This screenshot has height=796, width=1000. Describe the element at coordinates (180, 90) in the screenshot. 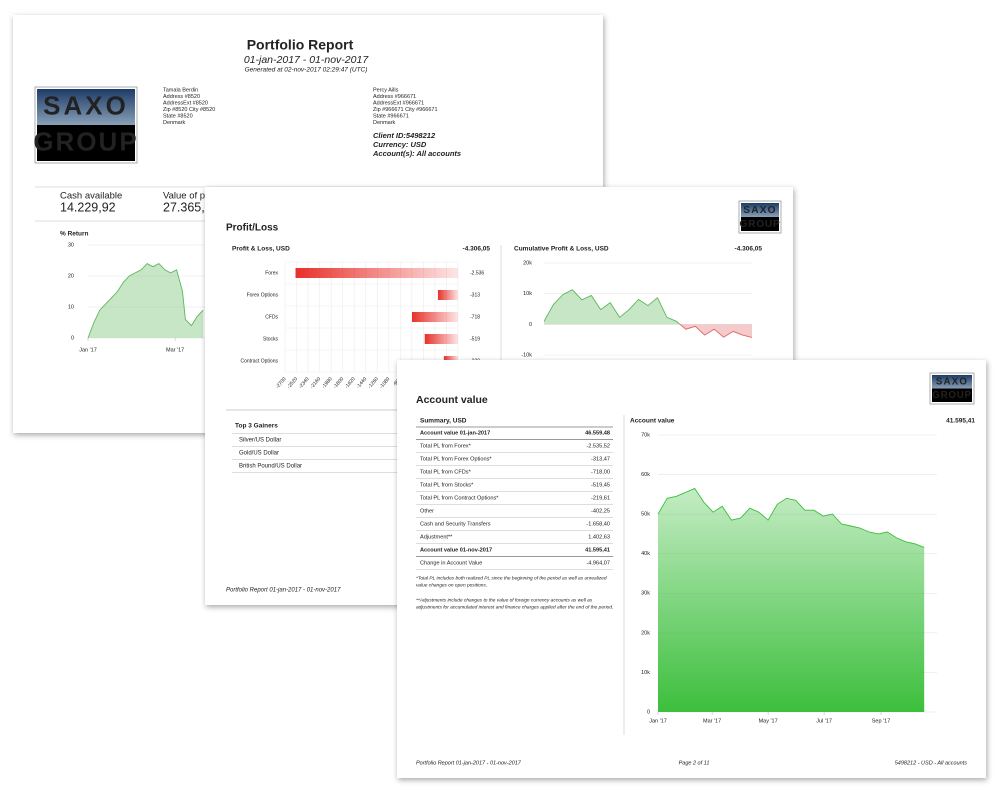

I see `address-line: Tamala Berdin` at that location.